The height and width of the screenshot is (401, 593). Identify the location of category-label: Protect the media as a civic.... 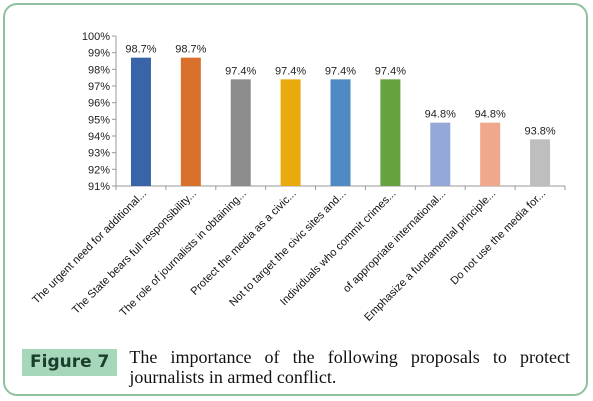
(244, 243).